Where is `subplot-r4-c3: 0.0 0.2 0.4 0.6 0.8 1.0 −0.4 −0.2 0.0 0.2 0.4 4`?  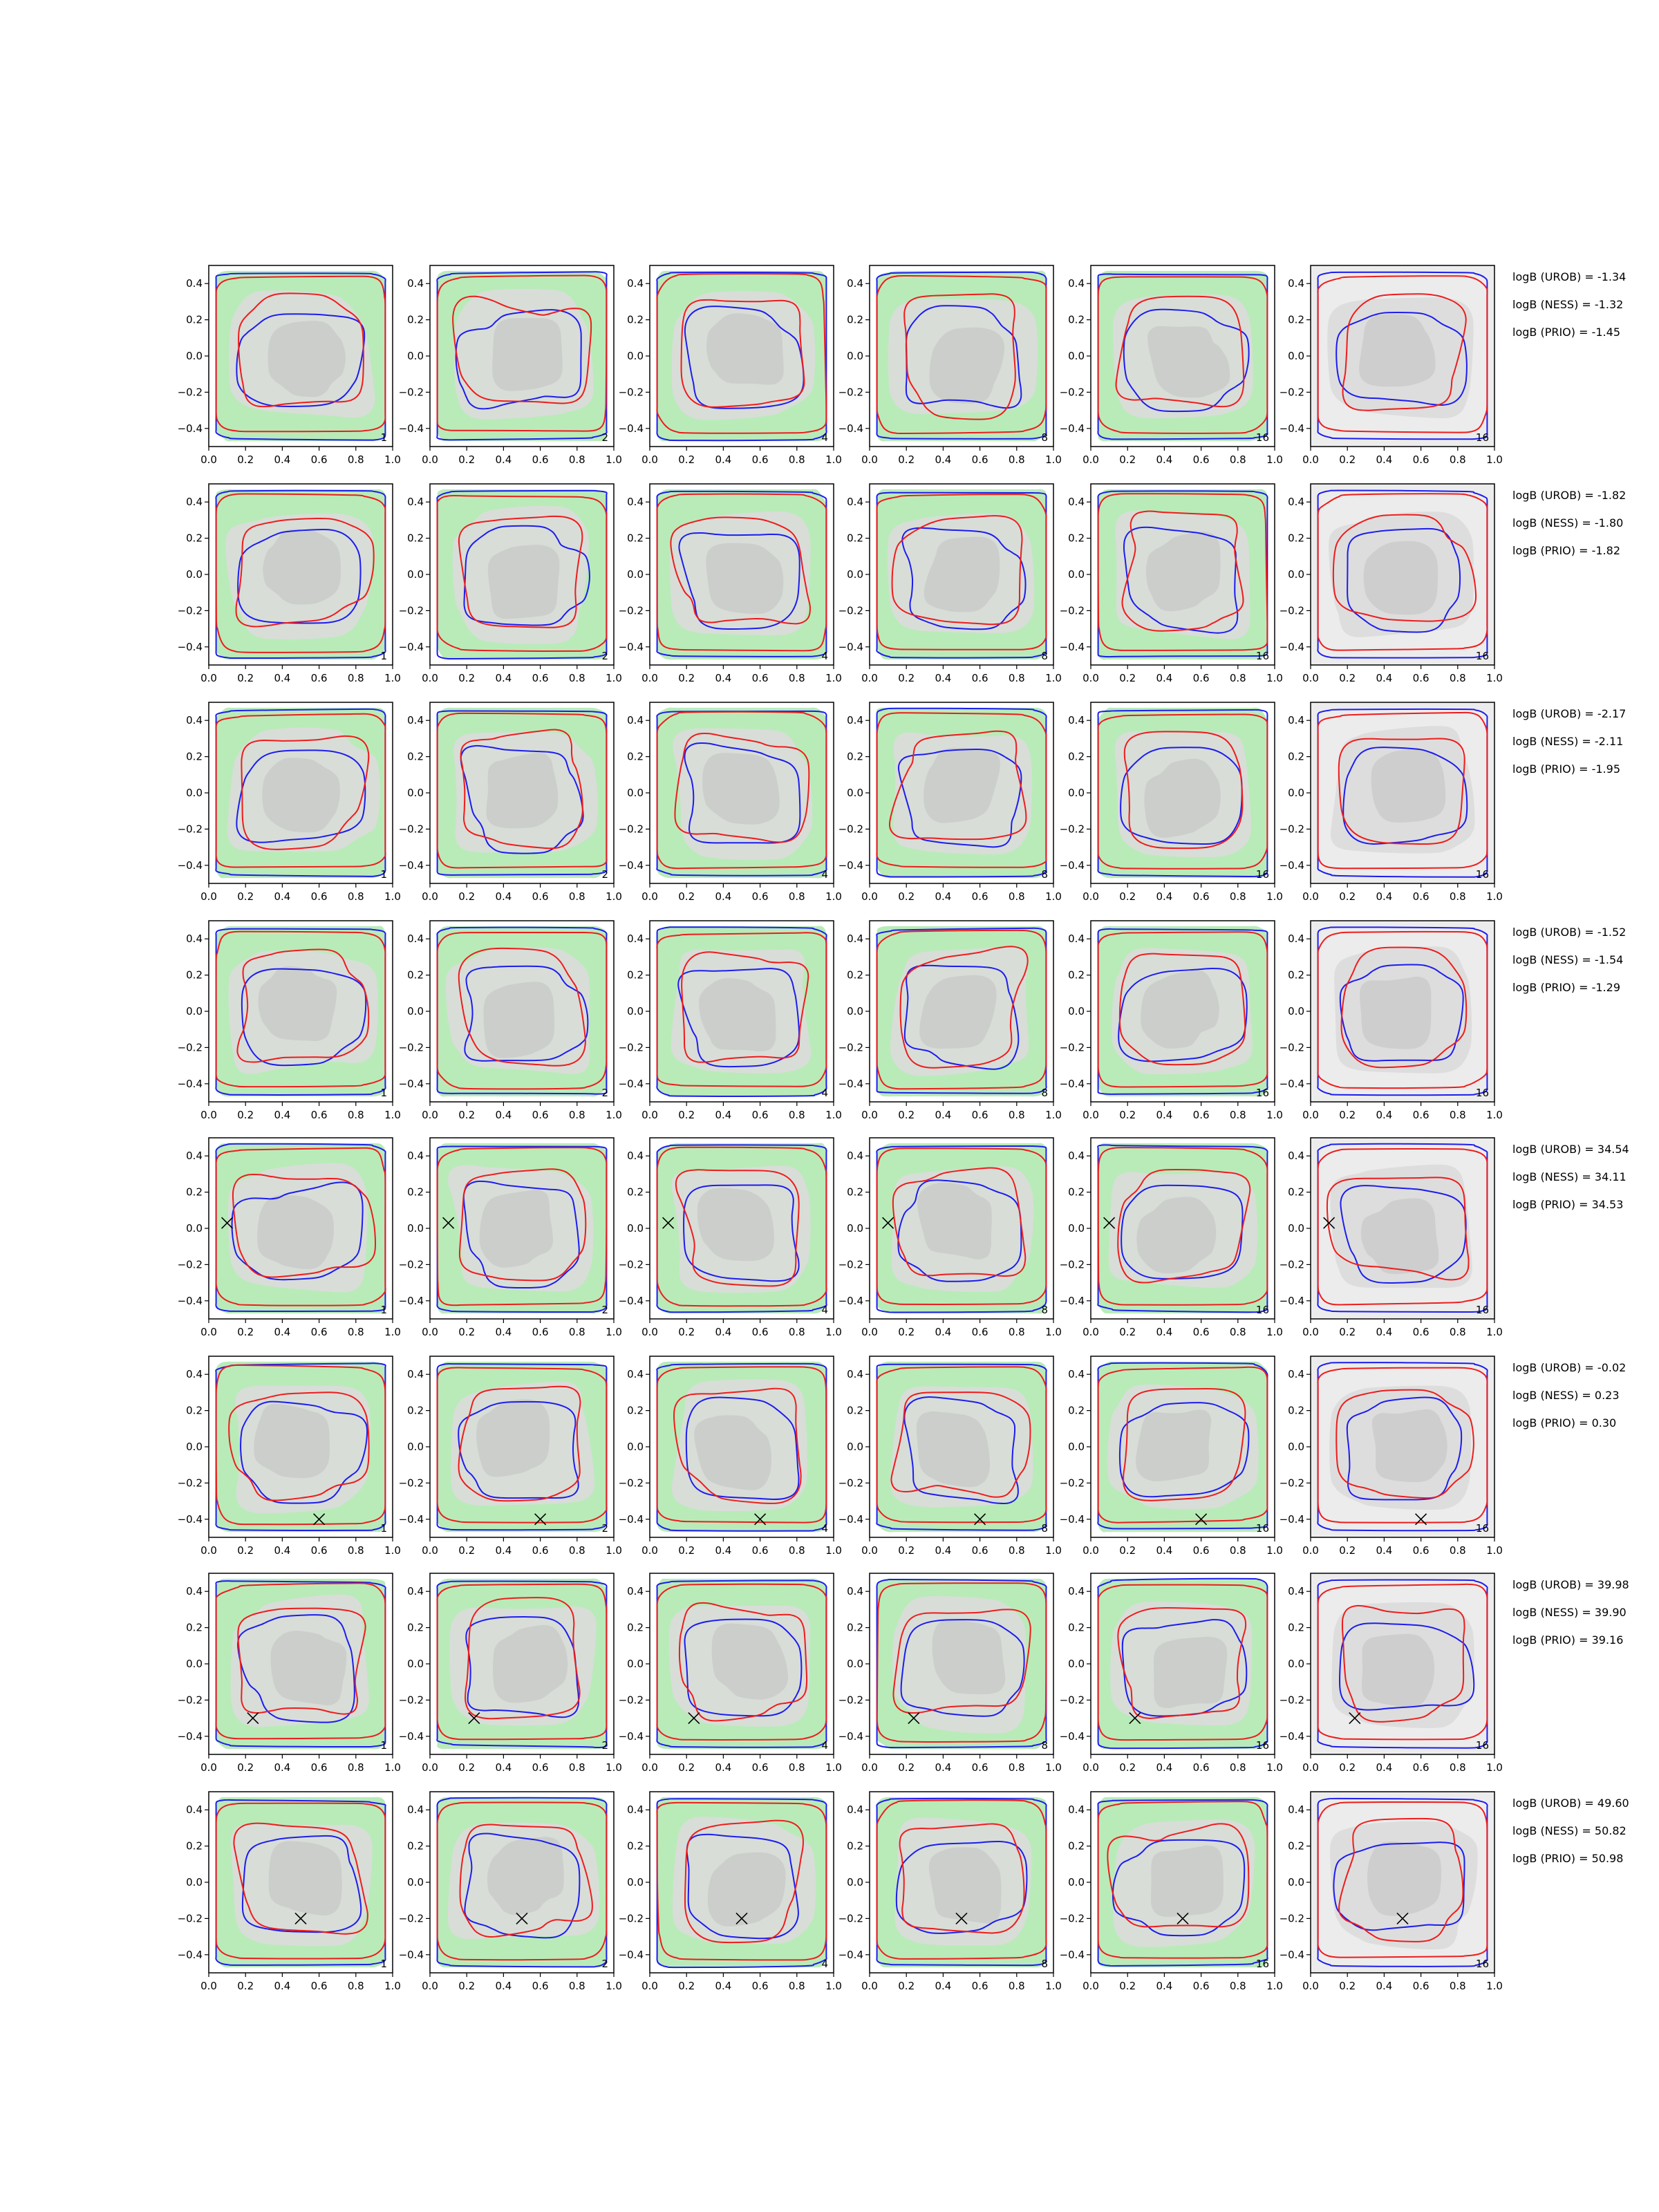 subplot-r4-c3: 0.0 0.2 0.4 0.6 0.8 1.0 −0.4 −0.2 0.0 0.2 0.4 4 is located at coordinates (730, 1020).